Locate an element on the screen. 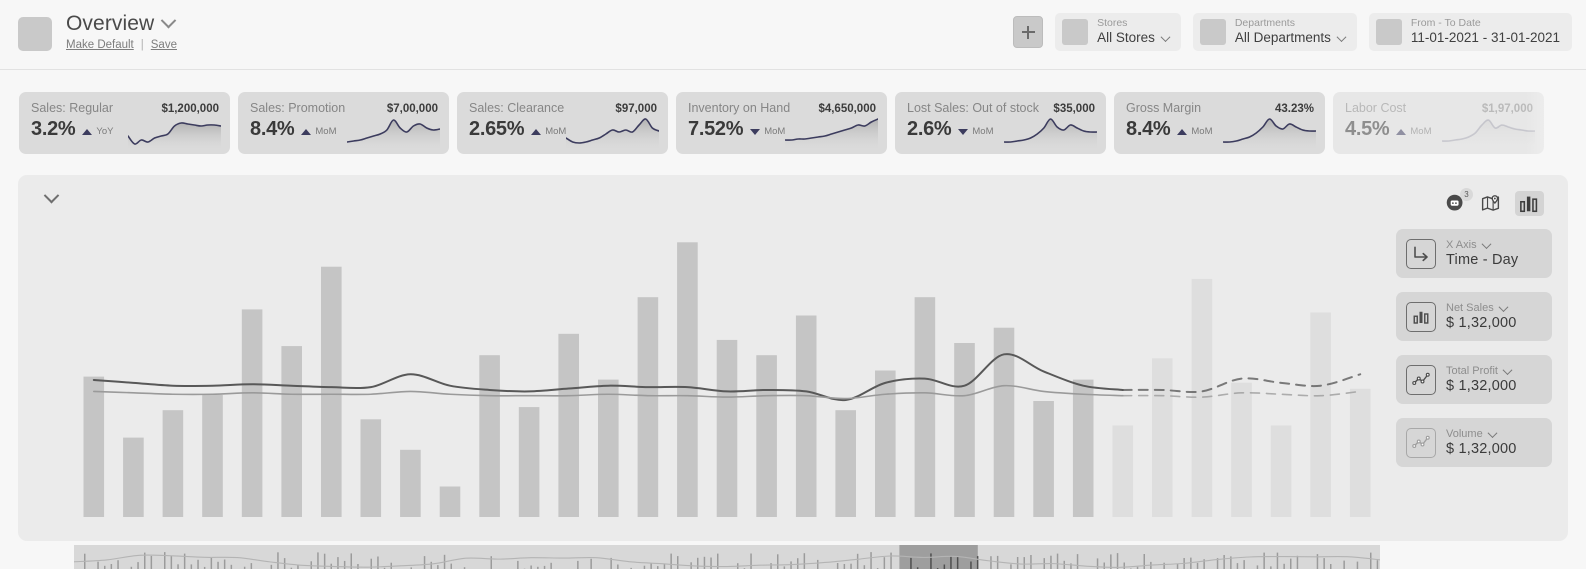  comments-icon: 3 is located at coordinates (1459, 201).